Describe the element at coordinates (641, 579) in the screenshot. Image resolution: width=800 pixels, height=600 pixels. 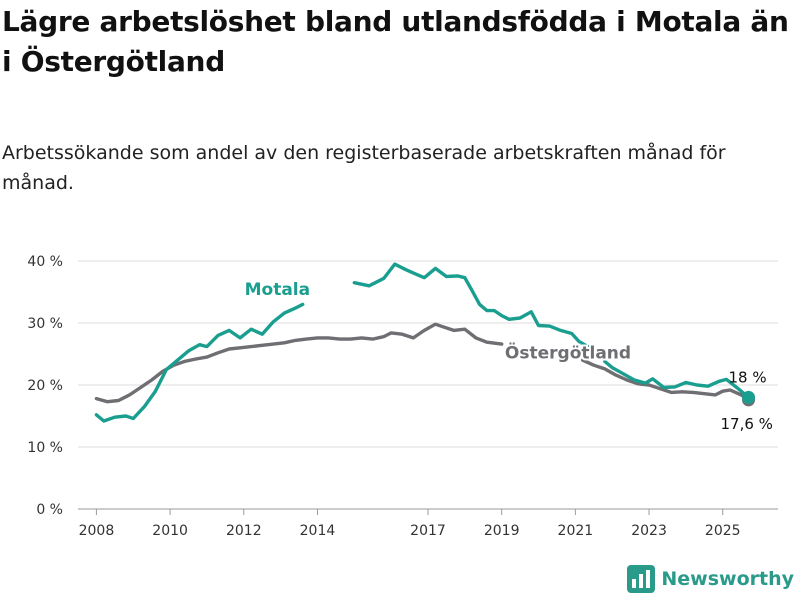
I see `newsworthy-logo-icon` at that location.